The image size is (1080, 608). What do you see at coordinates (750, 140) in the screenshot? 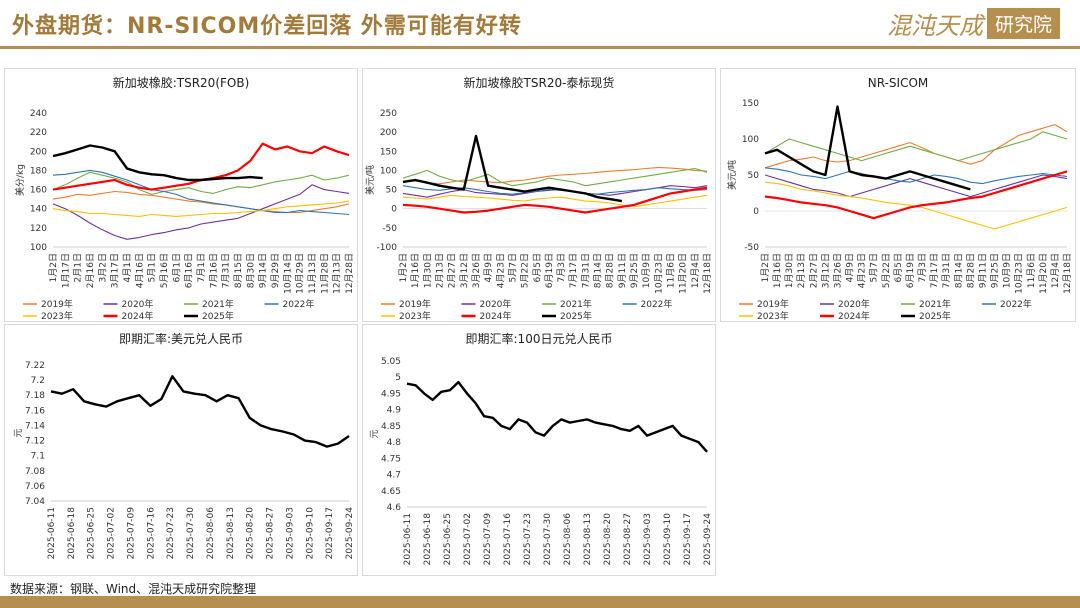
I see `nr-sicom-ytick: 100` at bounding box center [750, 140].